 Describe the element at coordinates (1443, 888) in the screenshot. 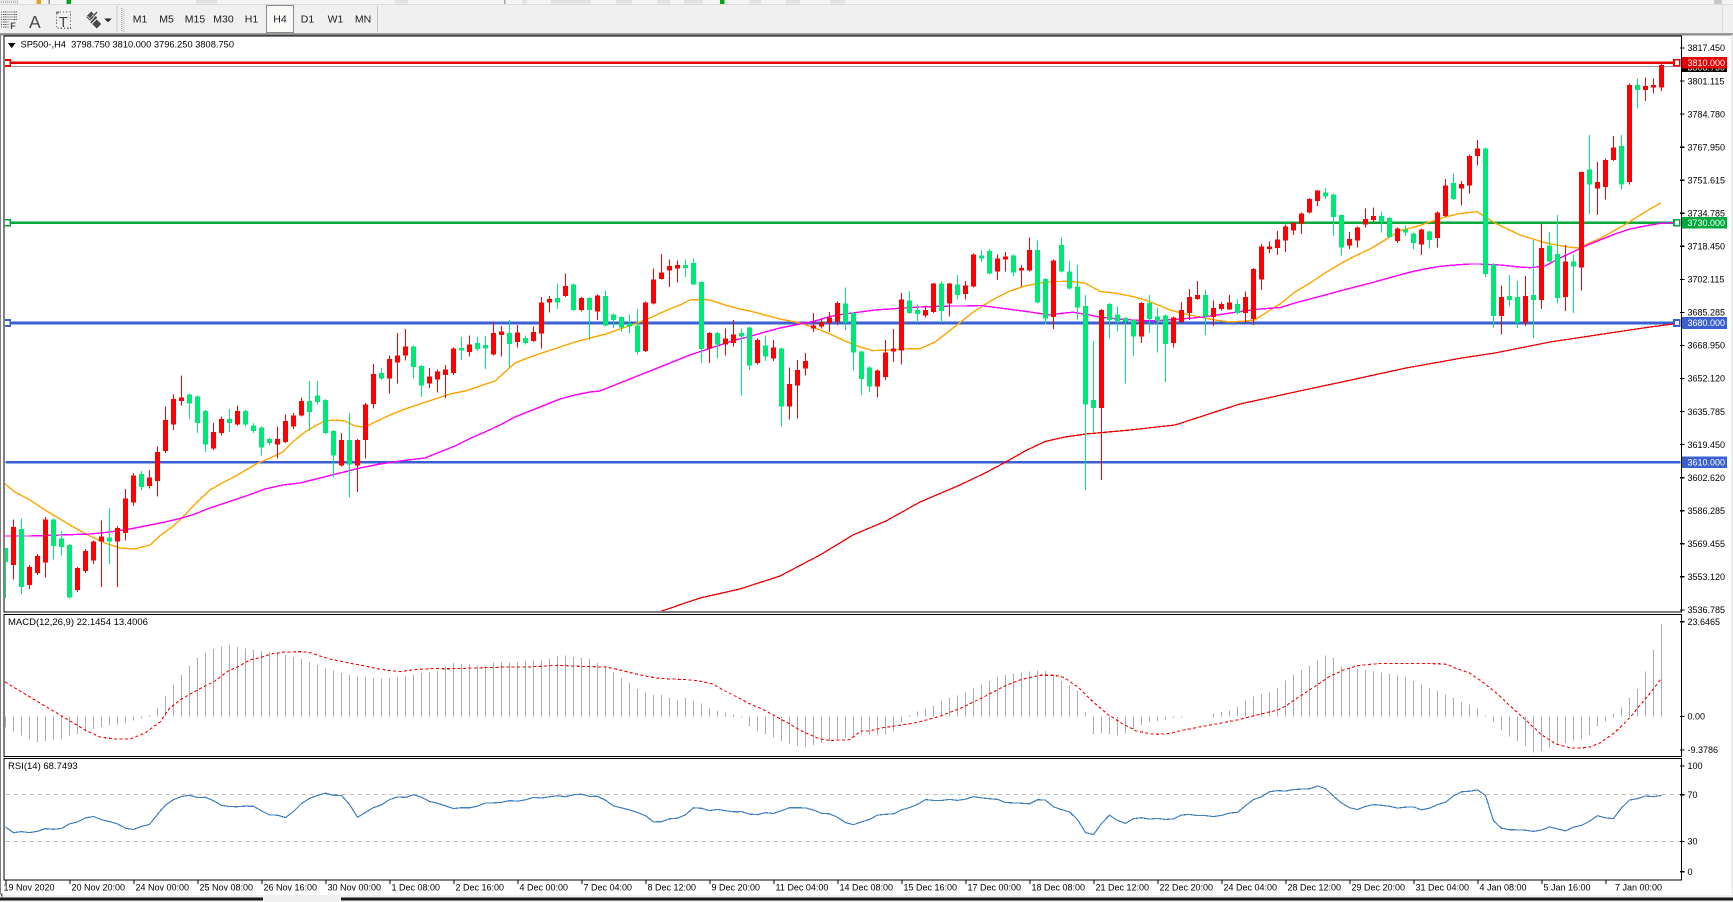

I see `svg-text: 31 Dec 04:00` at that location.